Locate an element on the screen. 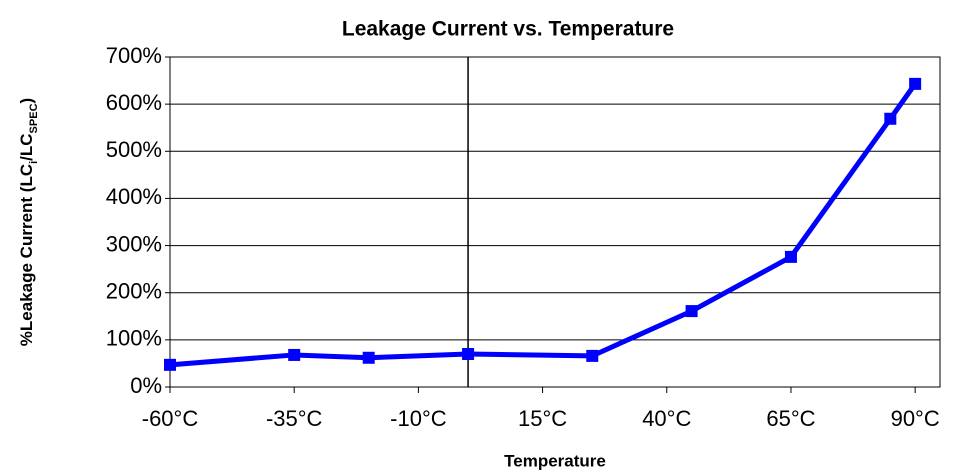  y-axis-title-part: /LC is located at coordinates (26, 146).